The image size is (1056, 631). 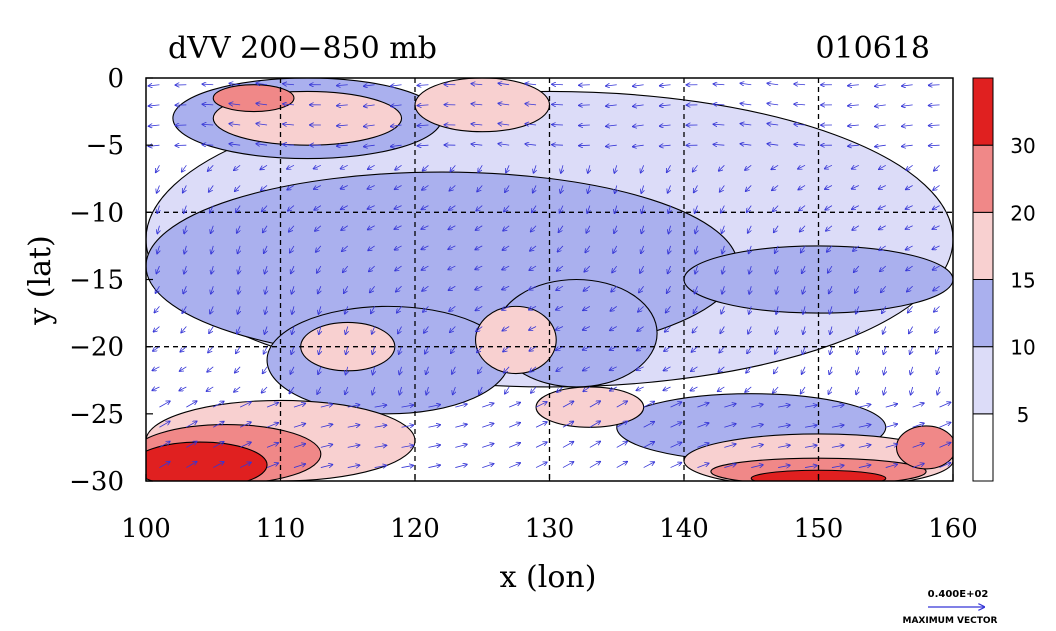 What do you see at coordinates (1004, 279) in the screenshot?
I see `colorbar: 5 10 15 20 30` at bounding box center [1004, 279].